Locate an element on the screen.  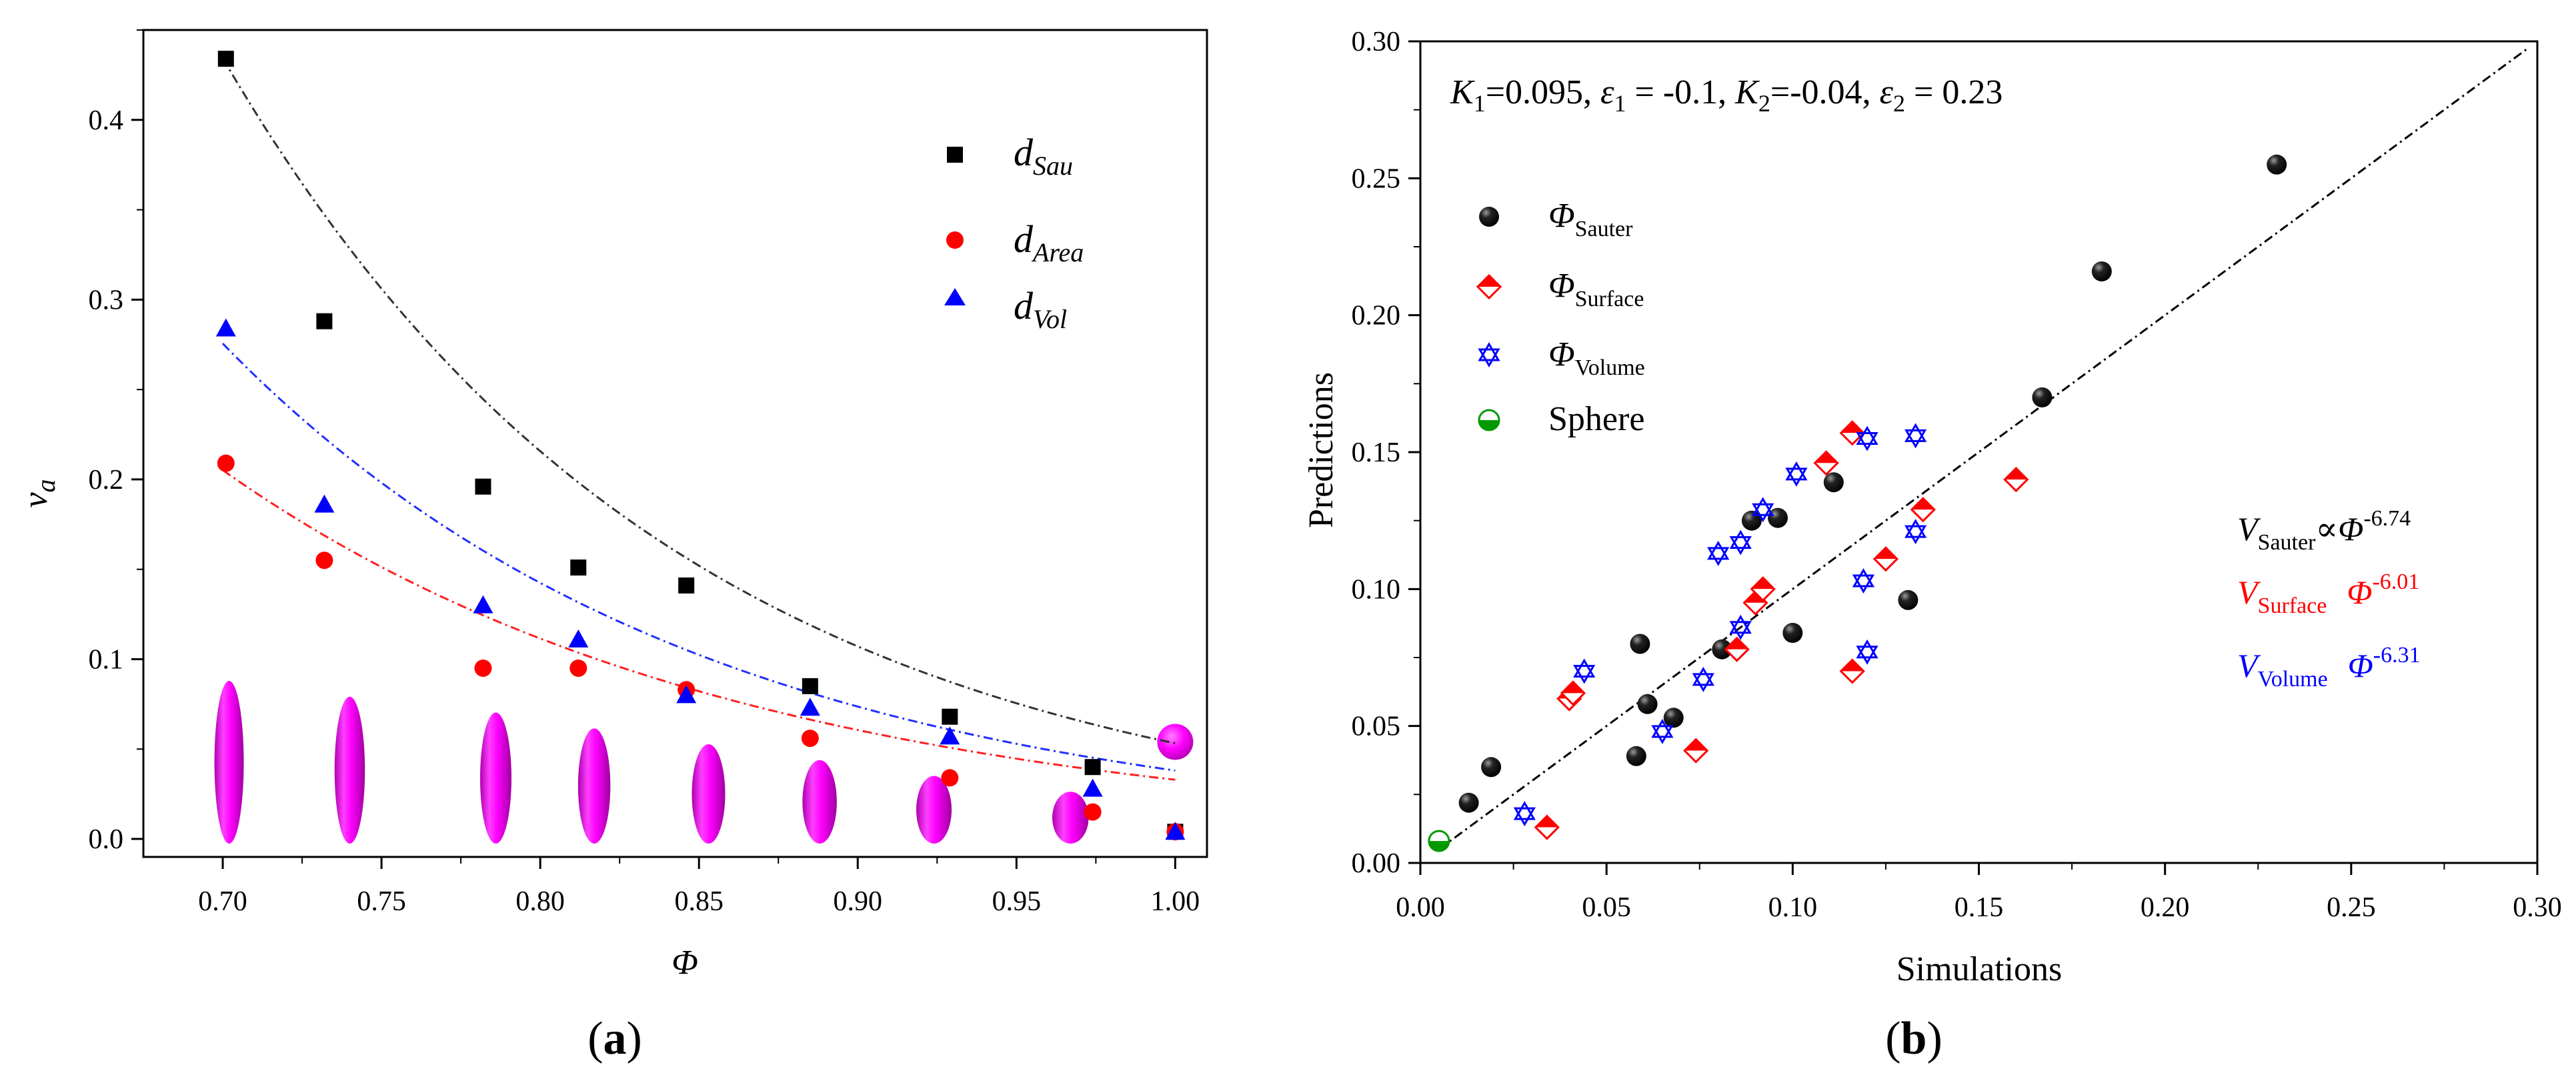
x-tick-label: 0.85 is located at coordinates (699, 901).